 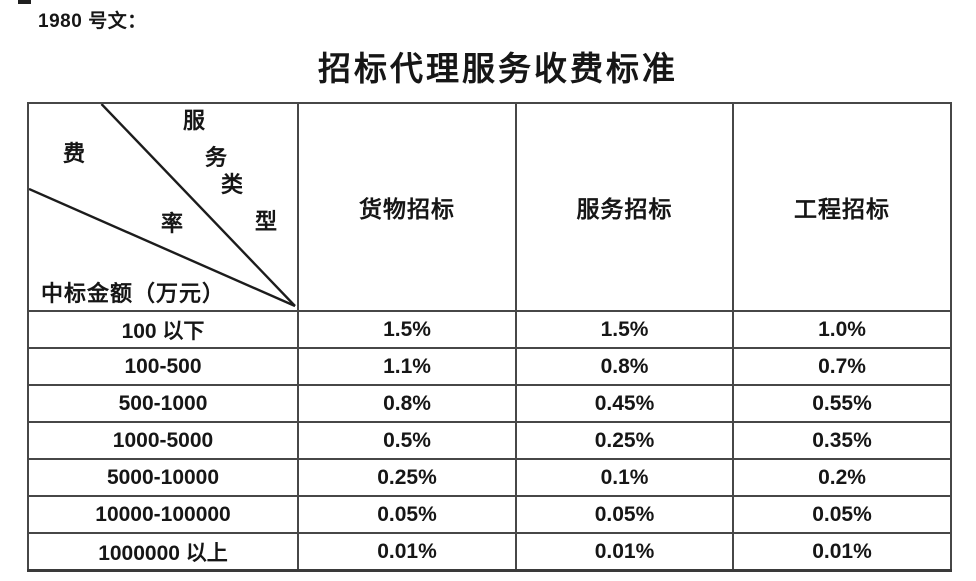 What do you see at coordinates (163, 514) in the screenshot?
I see `bid-amount-range: 10000-100000` at bounding box center [163, 514].